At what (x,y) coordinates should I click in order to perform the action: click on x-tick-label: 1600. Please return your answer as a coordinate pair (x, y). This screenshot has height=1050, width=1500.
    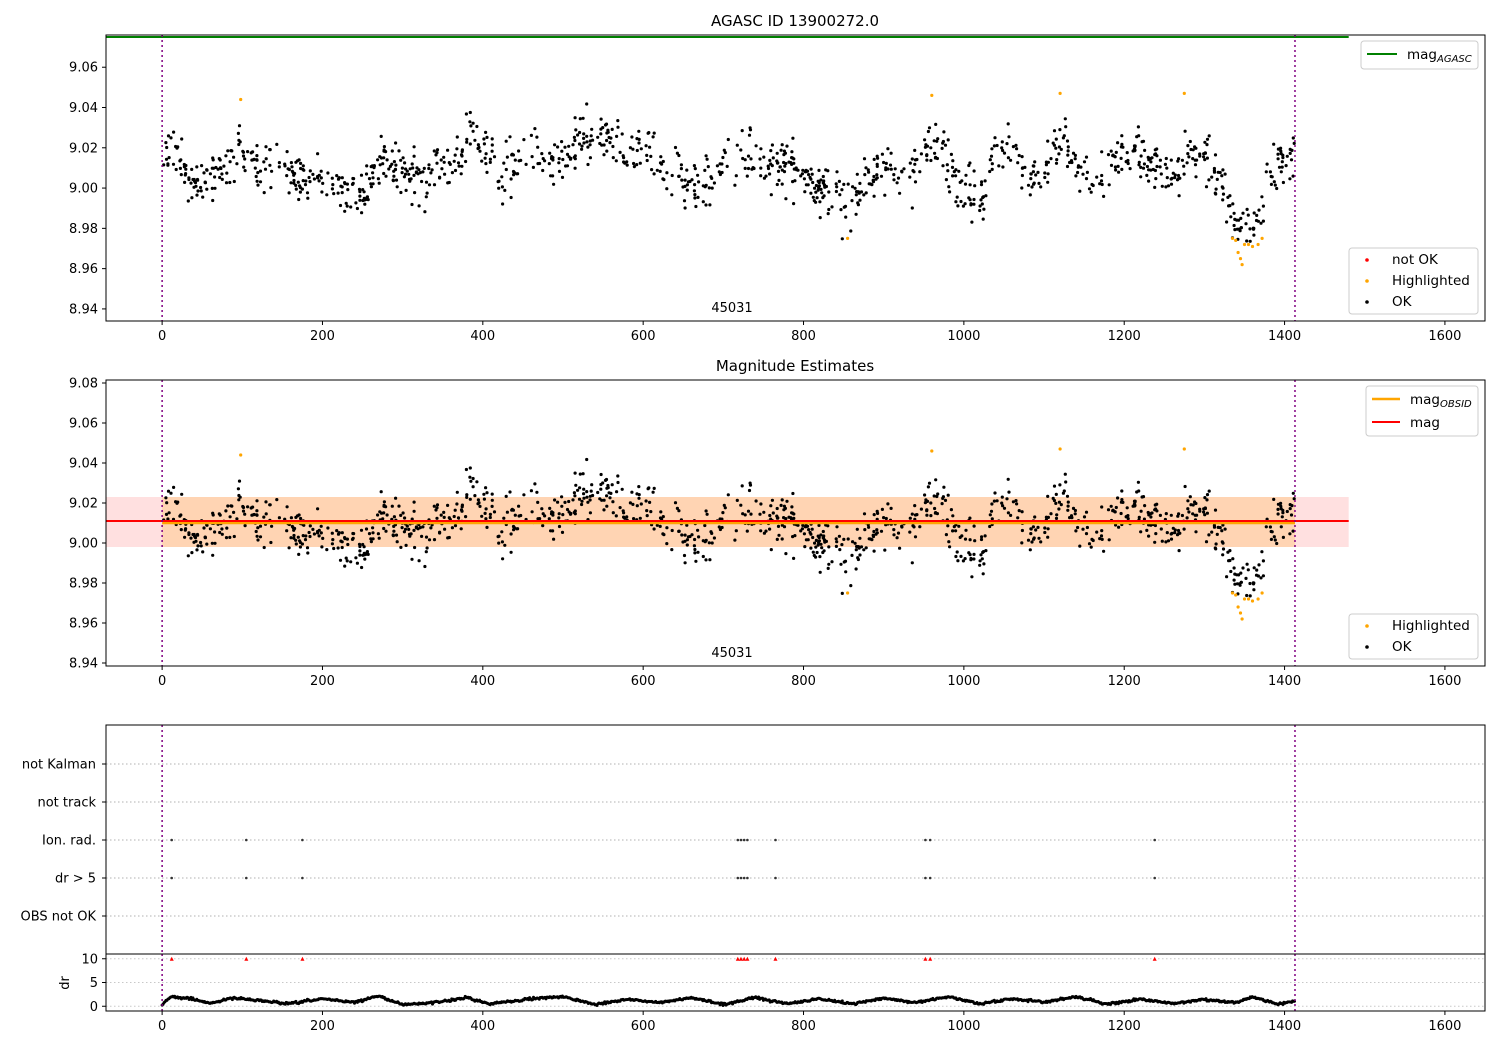
    Looking at the image, I should click on (1444, 681).